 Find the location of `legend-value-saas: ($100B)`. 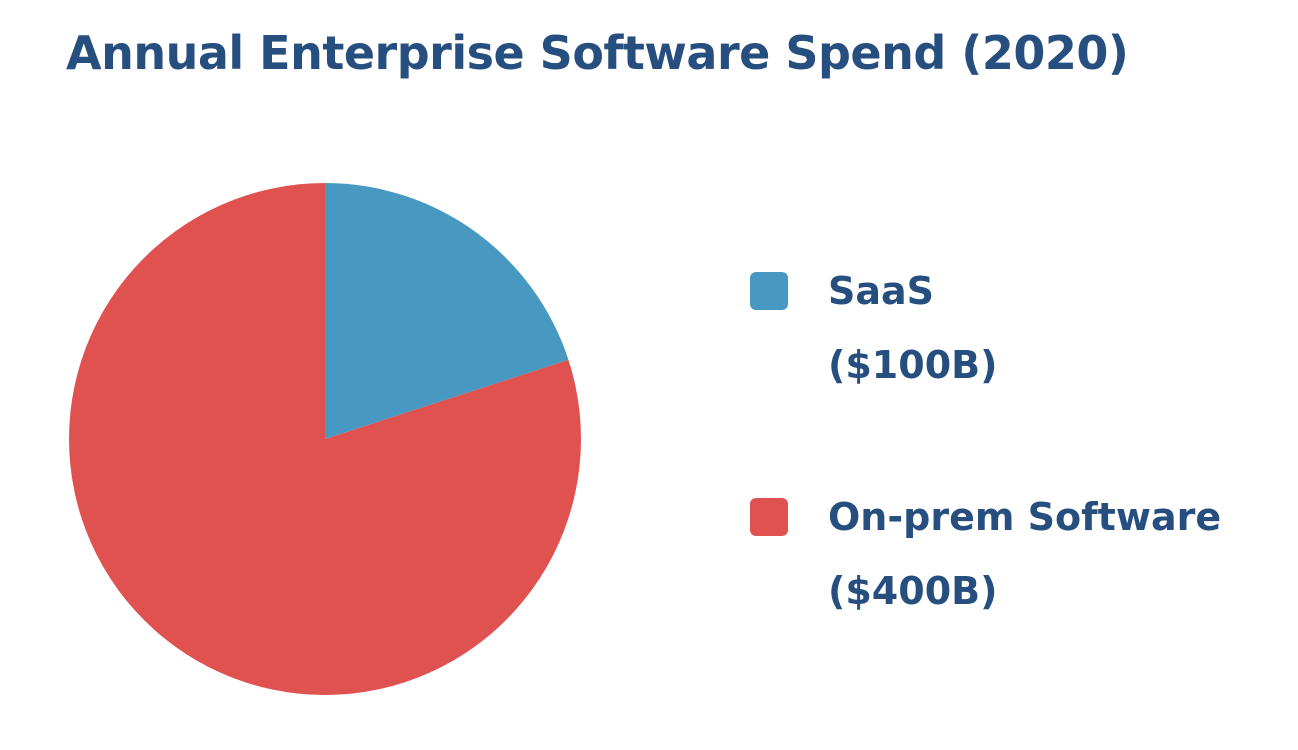

legend-value-saas: ($100B) is located at coordinates (913, 365).